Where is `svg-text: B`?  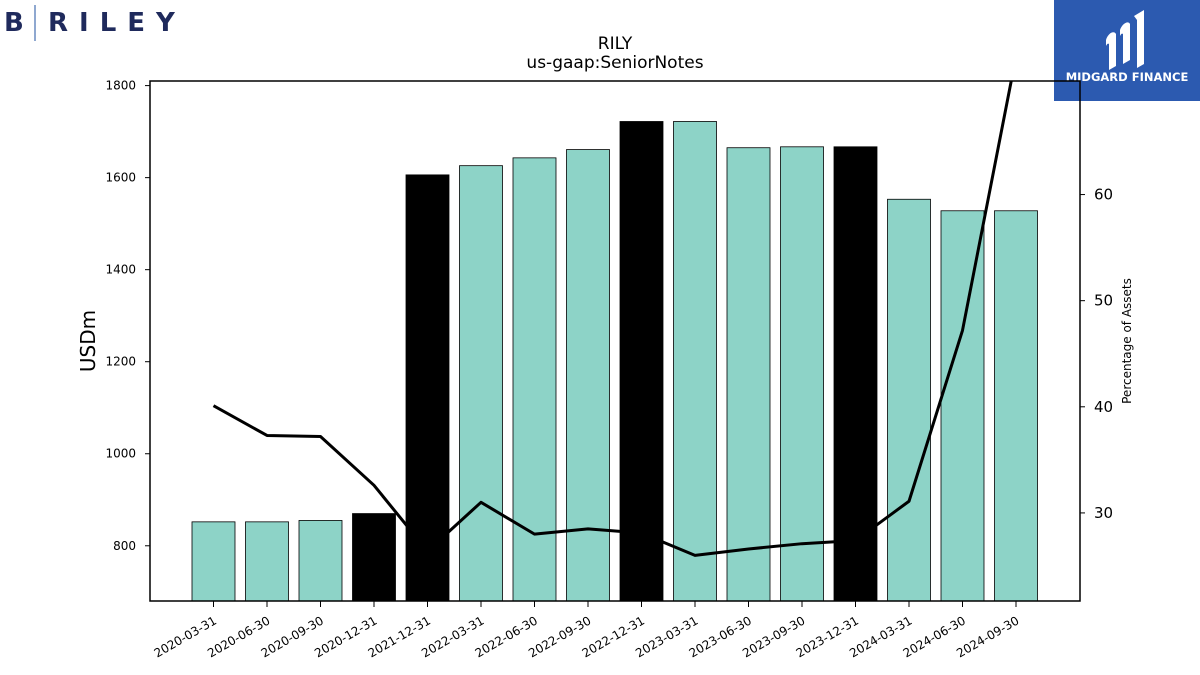 svg-text: B is located at coordinates (14, 23).